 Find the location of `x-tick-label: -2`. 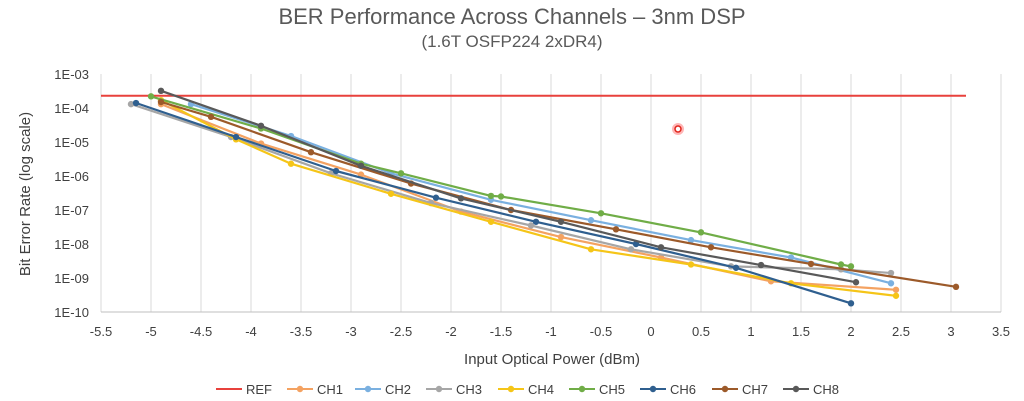

x-tick-label: -2 is located at coordinates (451, 331).